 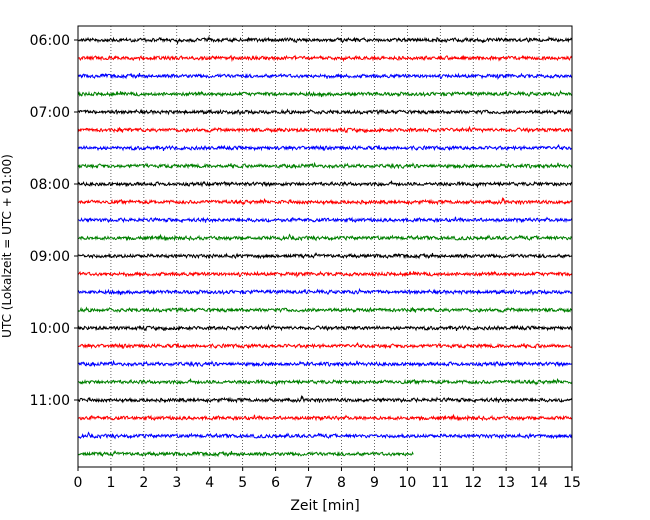 What do you see at coordinates (176, 483) in the screenshot?
I see `x-tick-label-3: 3` at bounding box center [176, 483].